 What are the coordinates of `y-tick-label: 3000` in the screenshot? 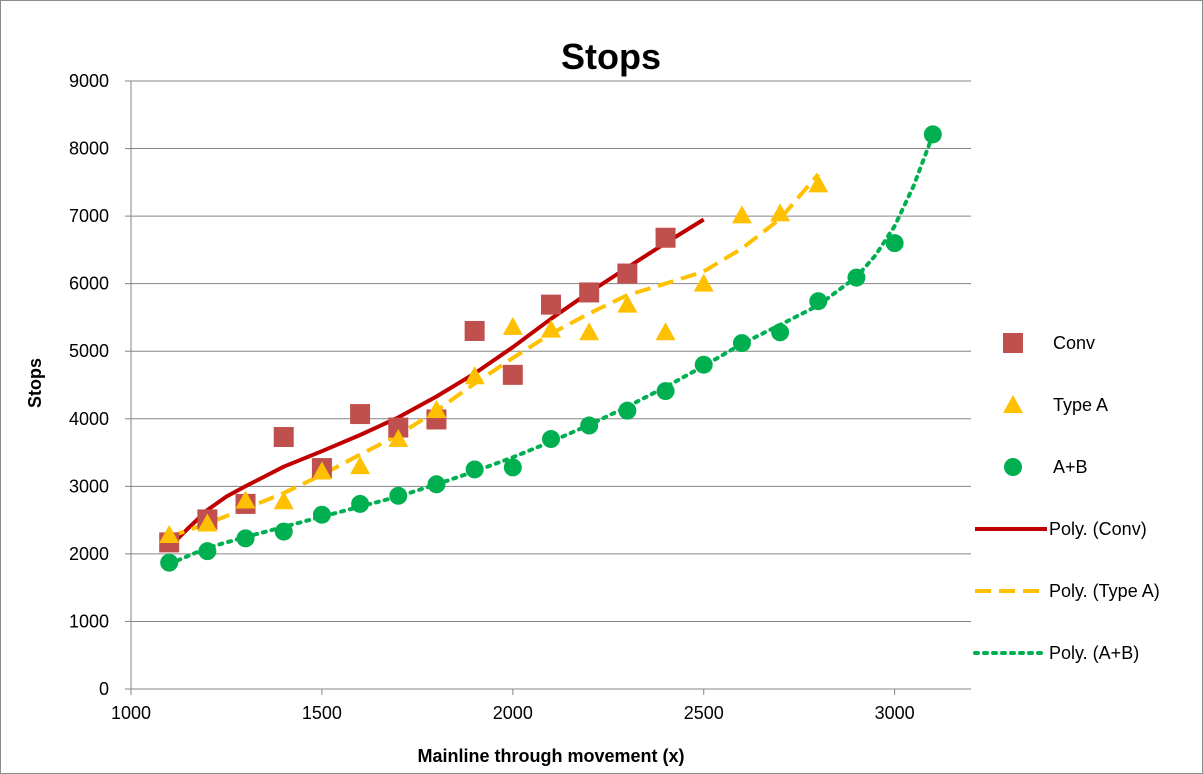 It's located at (89, 486).